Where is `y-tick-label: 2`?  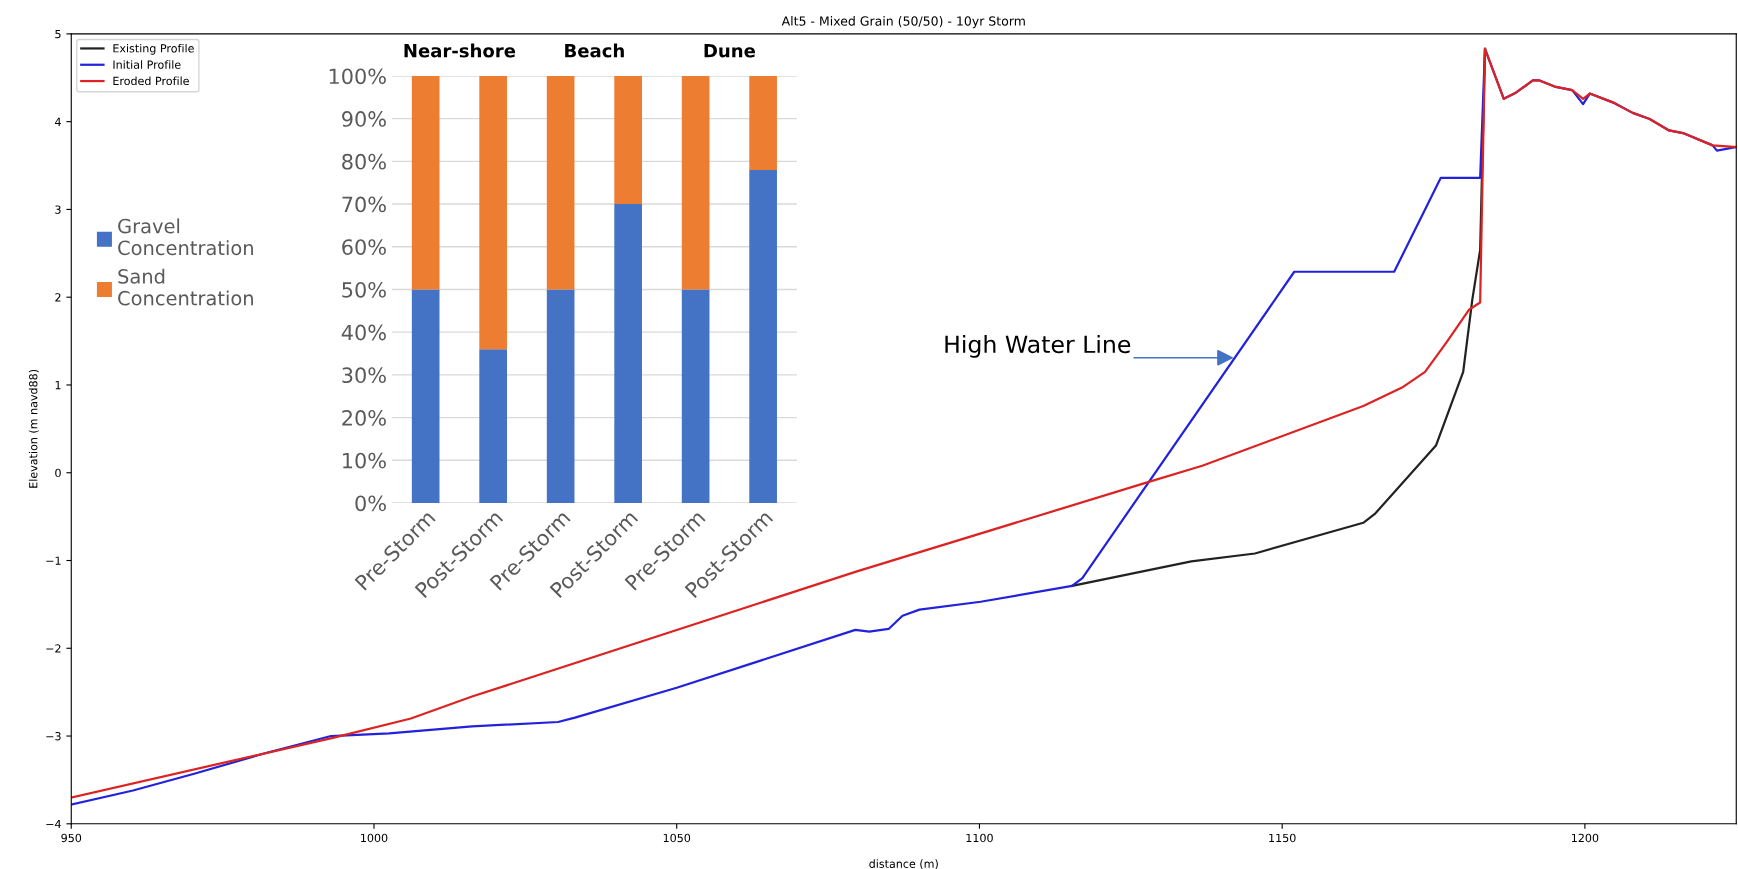 y-tick-label: 2 is located at coordinates (58, 297).